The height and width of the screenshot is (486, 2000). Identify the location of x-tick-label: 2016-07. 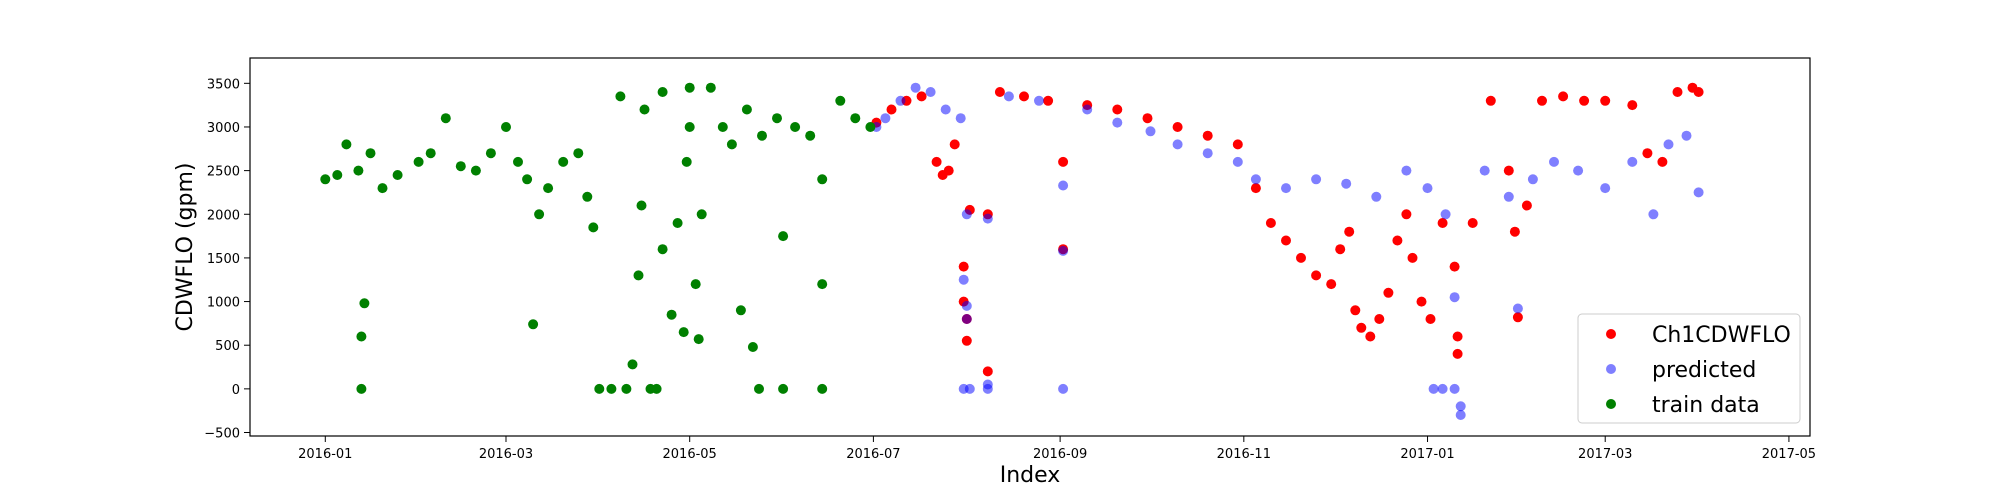
(873, 454).